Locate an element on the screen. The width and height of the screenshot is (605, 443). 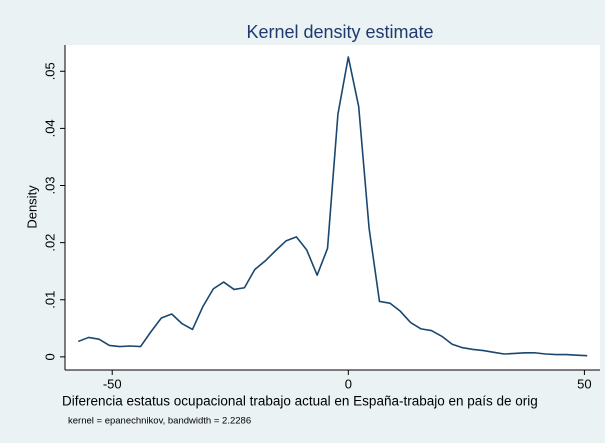
y-tick-label: .03 is located at coordinates (49, 185).